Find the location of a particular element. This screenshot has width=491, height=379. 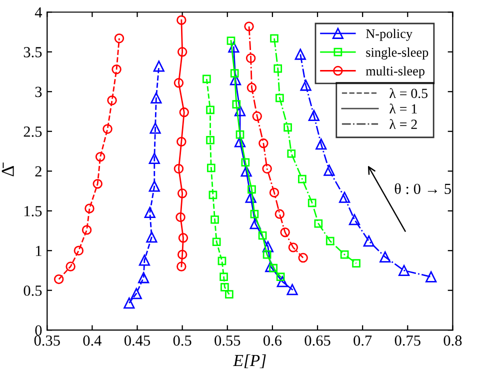

x-tick-label: 0.6 is located at coordinates (272, 340).